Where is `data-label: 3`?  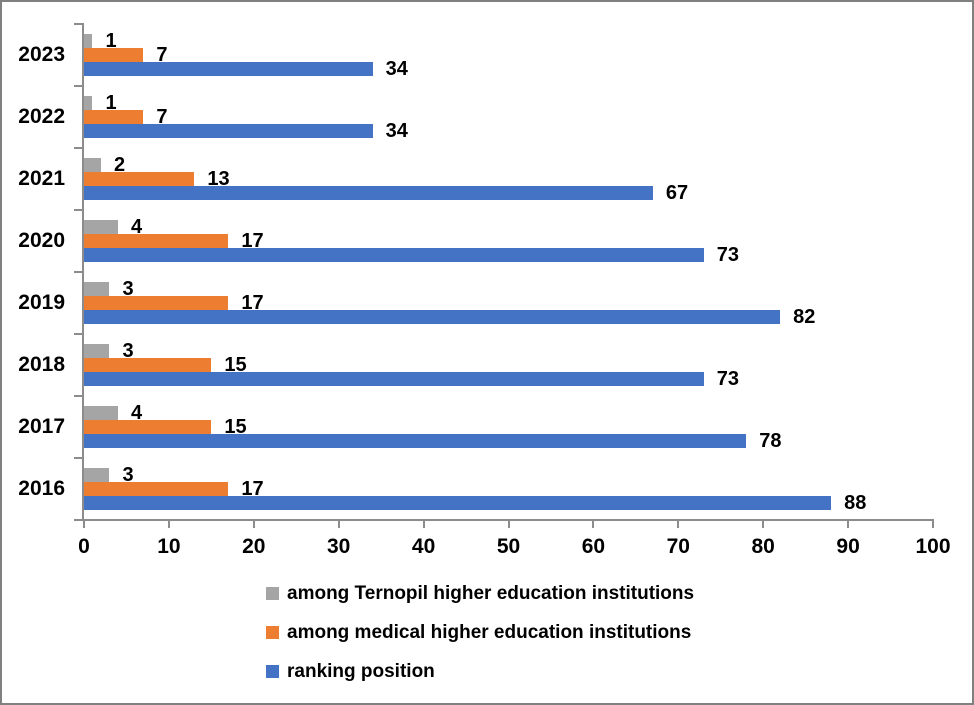
data-label: 3 is located at coordinates (128, 289).